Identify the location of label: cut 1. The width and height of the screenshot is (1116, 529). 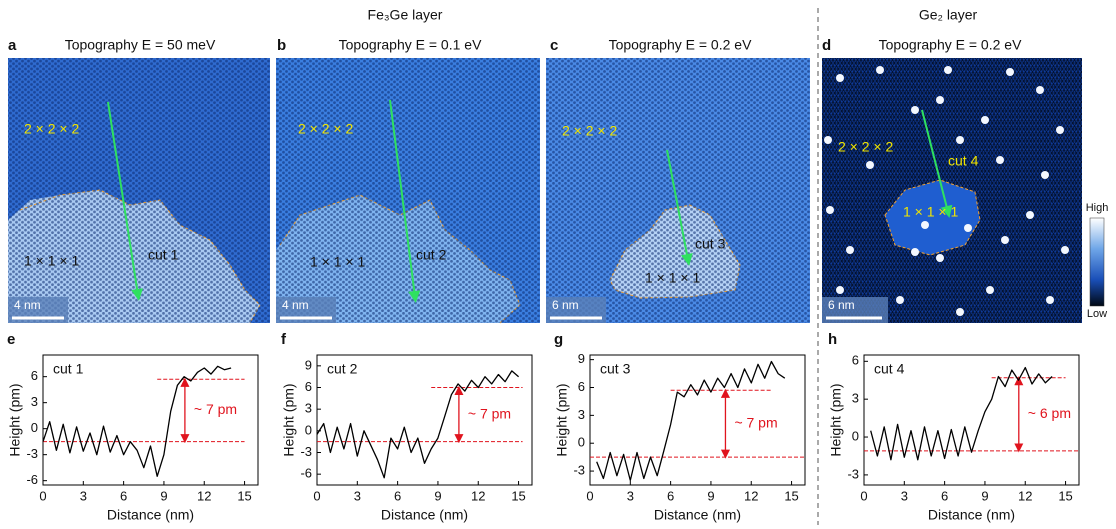
(163, 255).